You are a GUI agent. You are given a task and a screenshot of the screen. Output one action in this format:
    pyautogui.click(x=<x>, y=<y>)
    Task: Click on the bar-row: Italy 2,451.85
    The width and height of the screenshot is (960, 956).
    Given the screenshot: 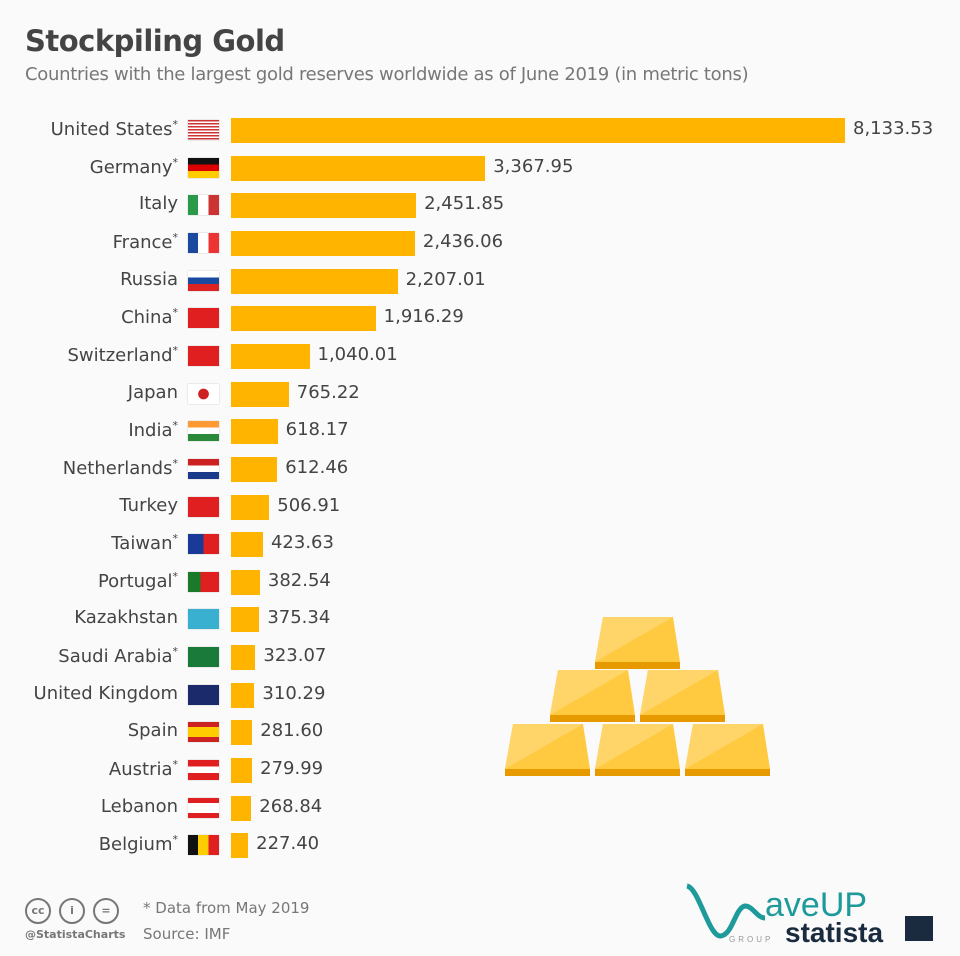 What is the action you would take?
    pyautogui.click(x=480, y=205)
    